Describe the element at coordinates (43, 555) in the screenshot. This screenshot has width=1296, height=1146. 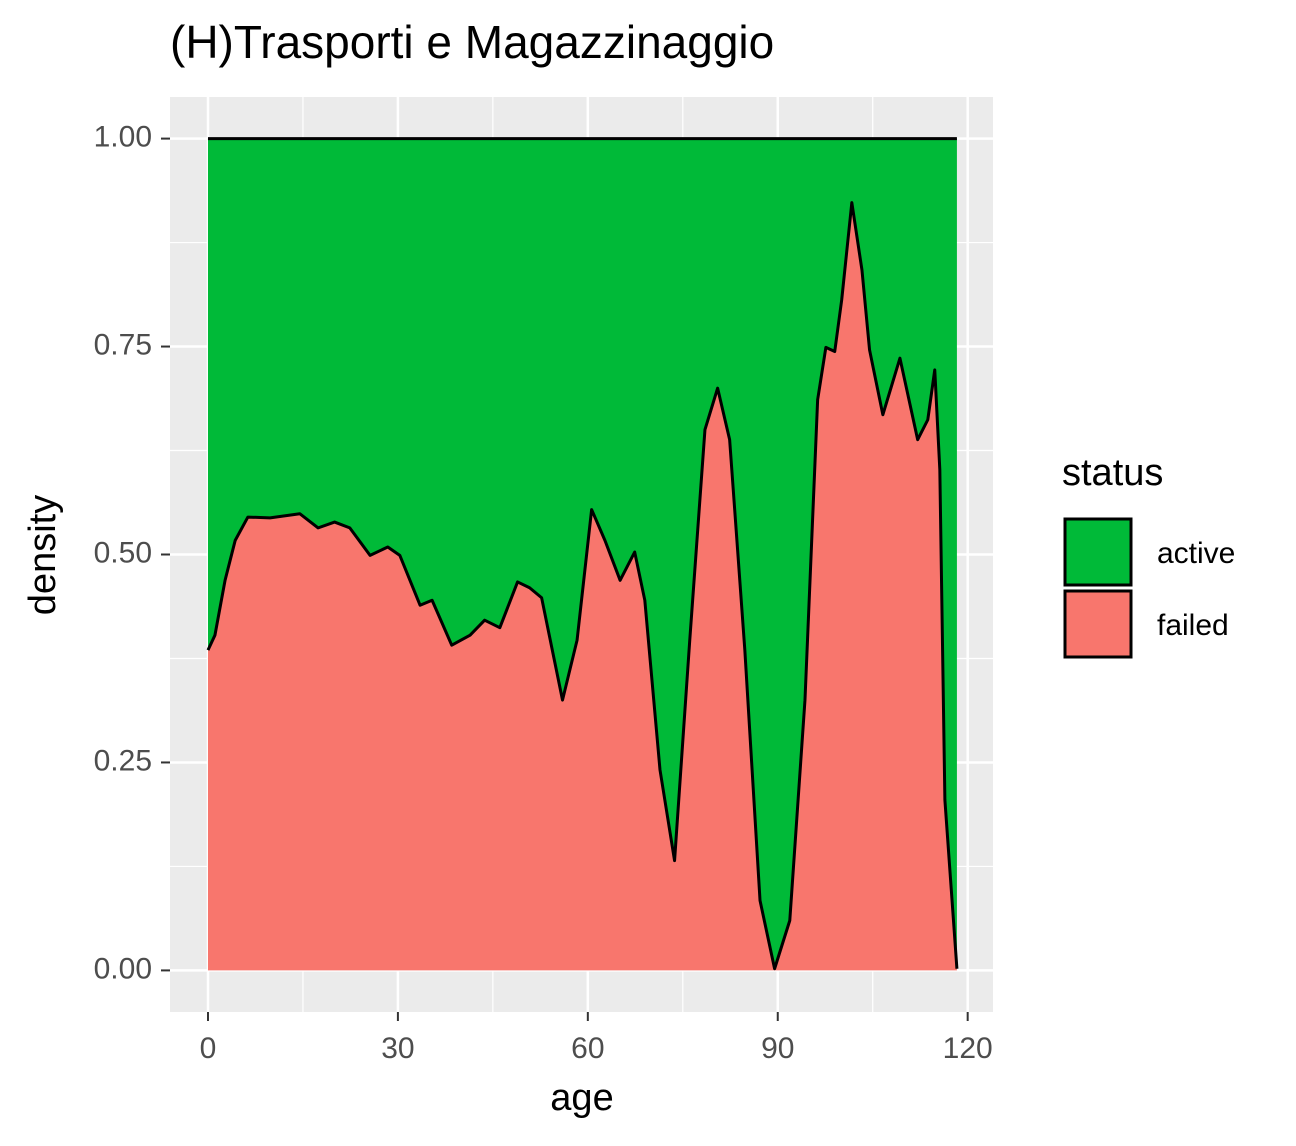
I see `y-axis-title: density` at that location.